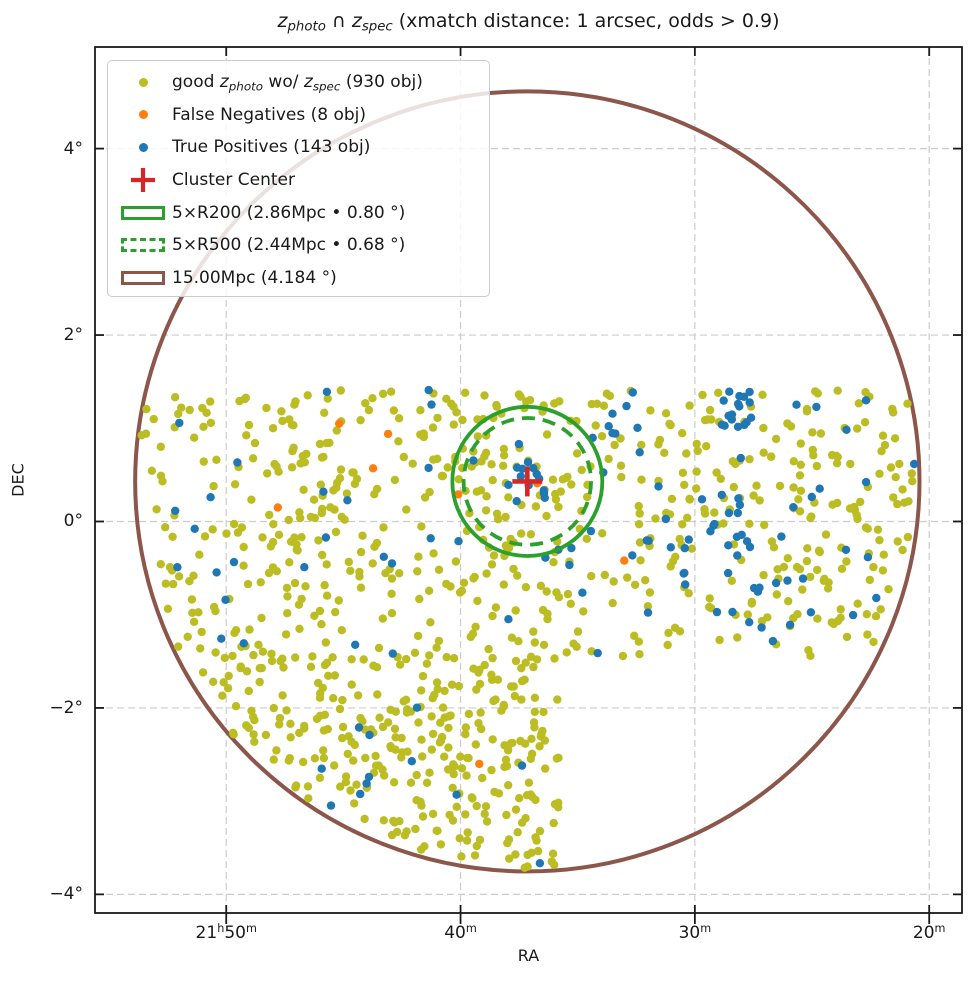 This screenshot has height=989, width=975. I want to click on legend-item: False Negatives (8 obj), so click(296, 115).